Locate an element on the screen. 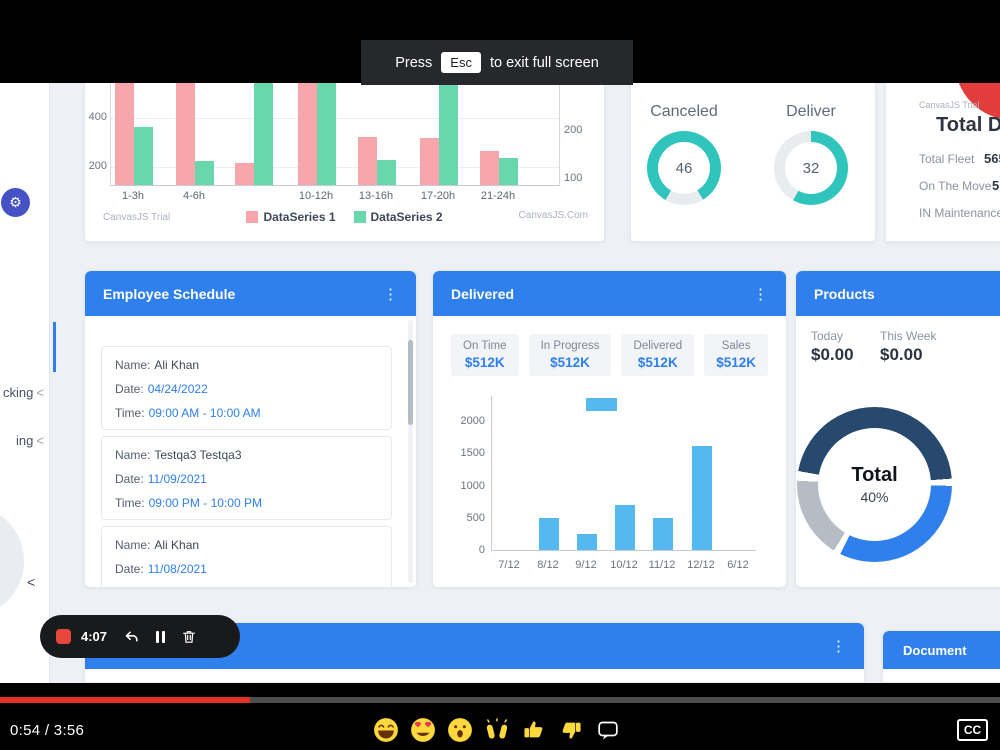 Image resolution: width=1000 pixels, height=750 pixels. entry-date-row: Date: 11/09/2021 is located at coordinates (246, 479).